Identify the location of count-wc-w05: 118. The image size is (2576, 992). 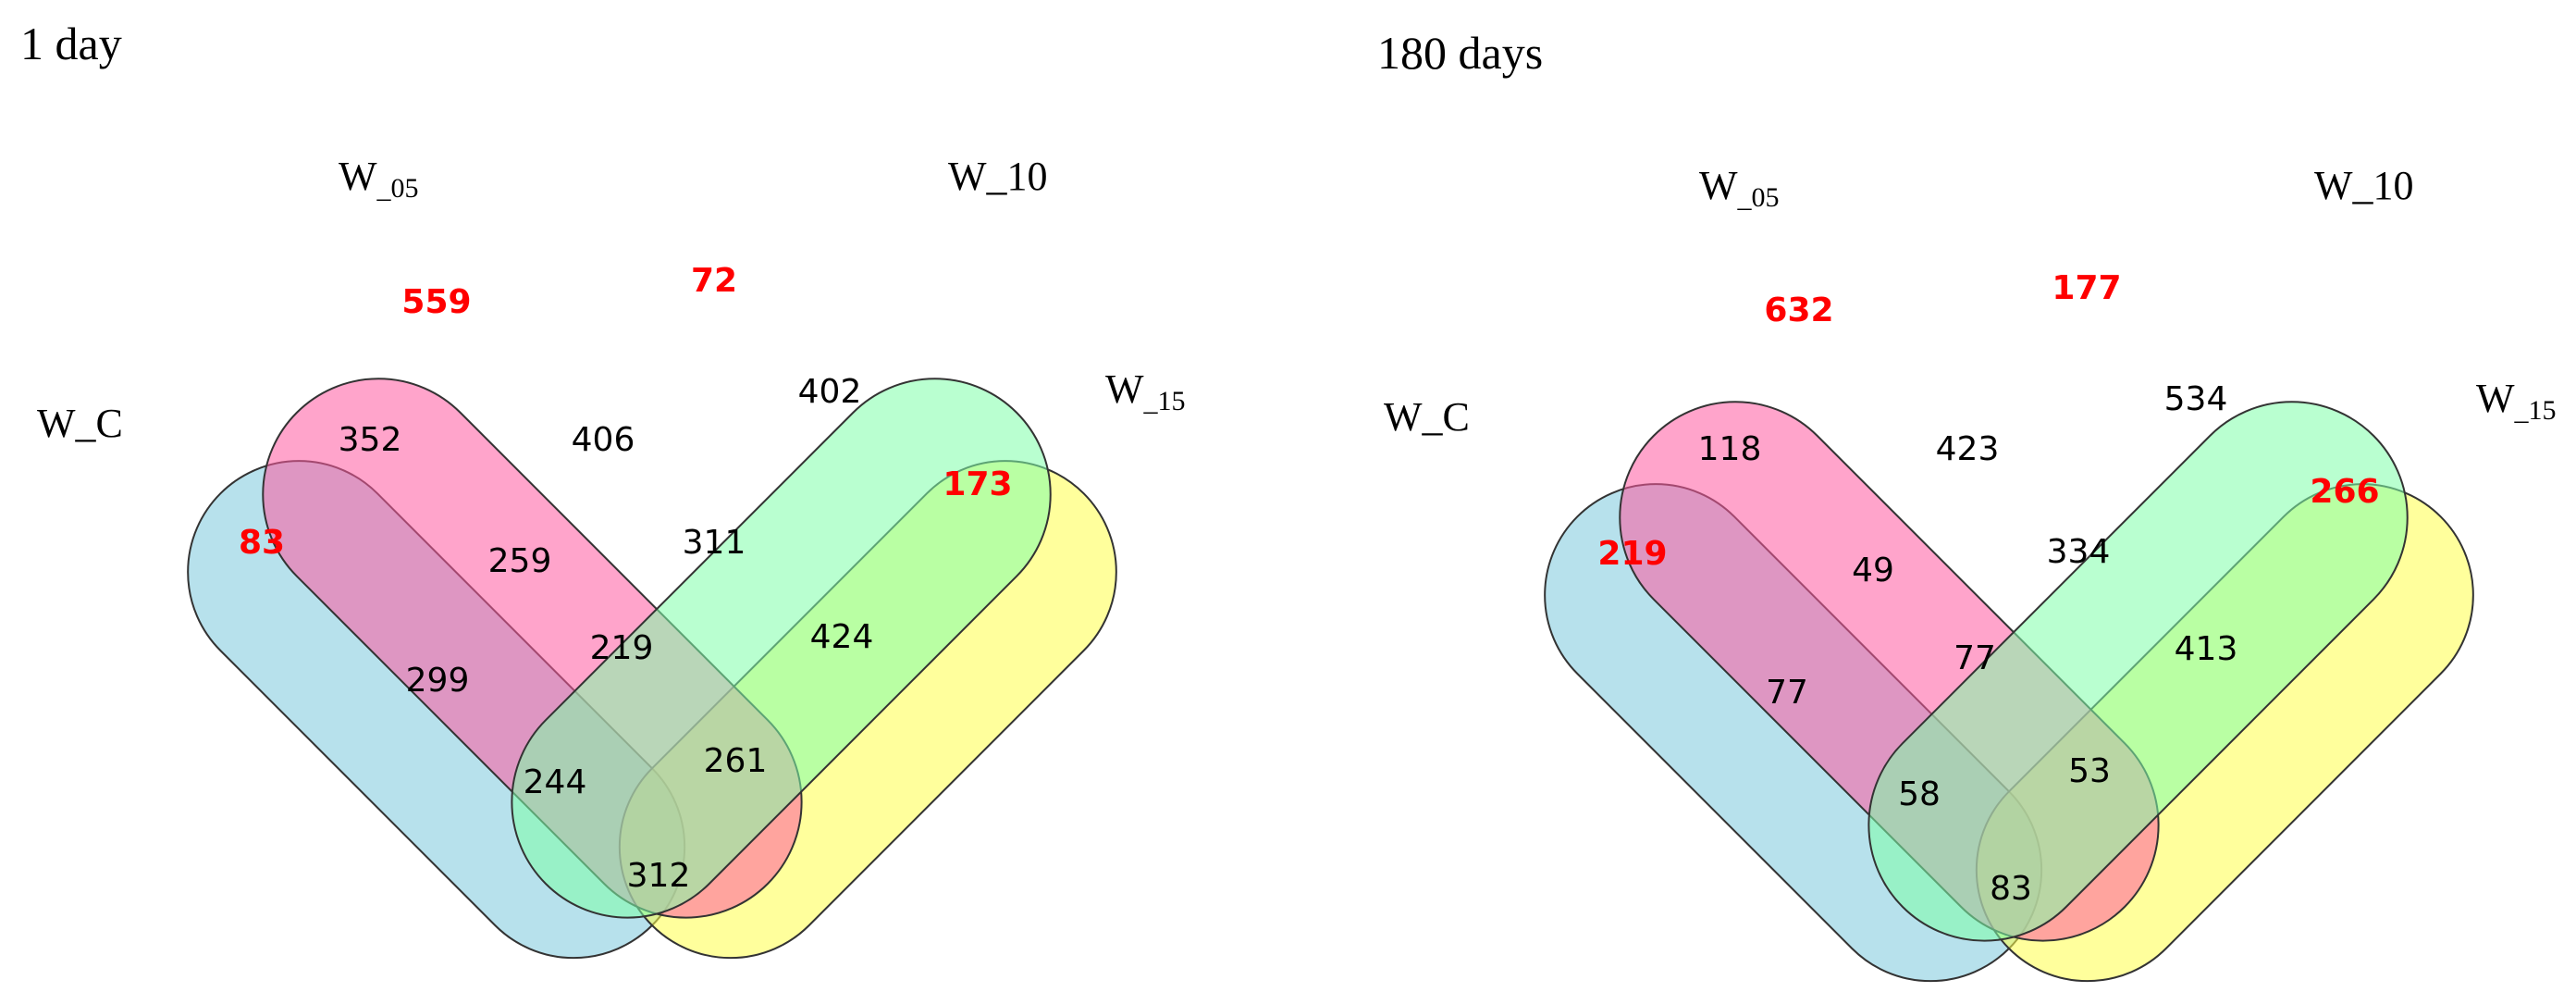
(1730, 449).